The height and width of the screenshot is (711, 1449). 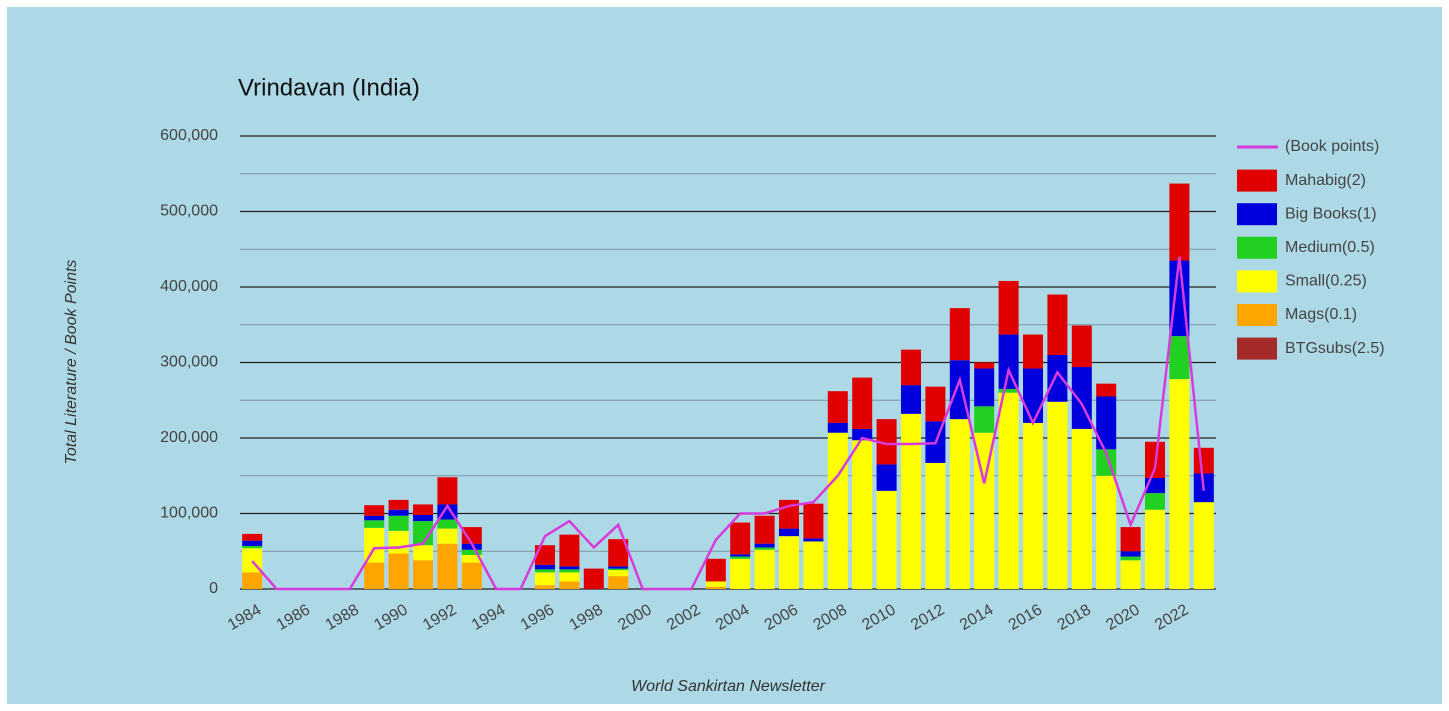 I want to click on y-tick-label: 600,000, so click(x=189, y=135).